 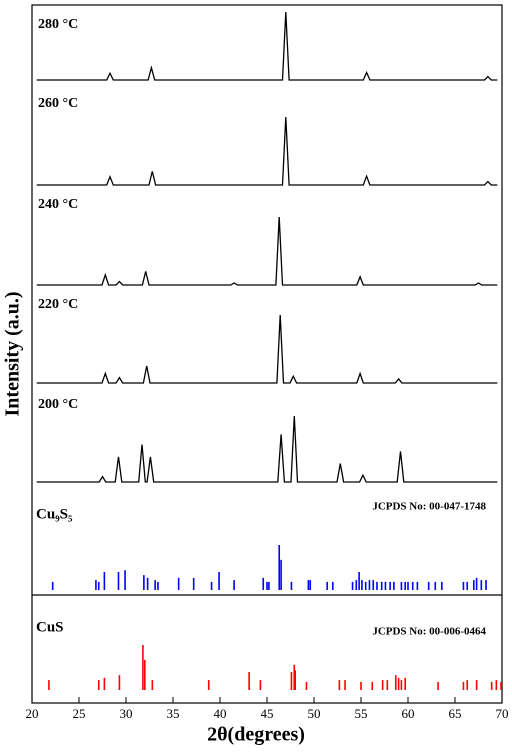 What do you see at coordinates (429, 632) in the screenshot?
I see `reference-card: JCPDS No: 00-006-0464` at bounding box center [429, 632].